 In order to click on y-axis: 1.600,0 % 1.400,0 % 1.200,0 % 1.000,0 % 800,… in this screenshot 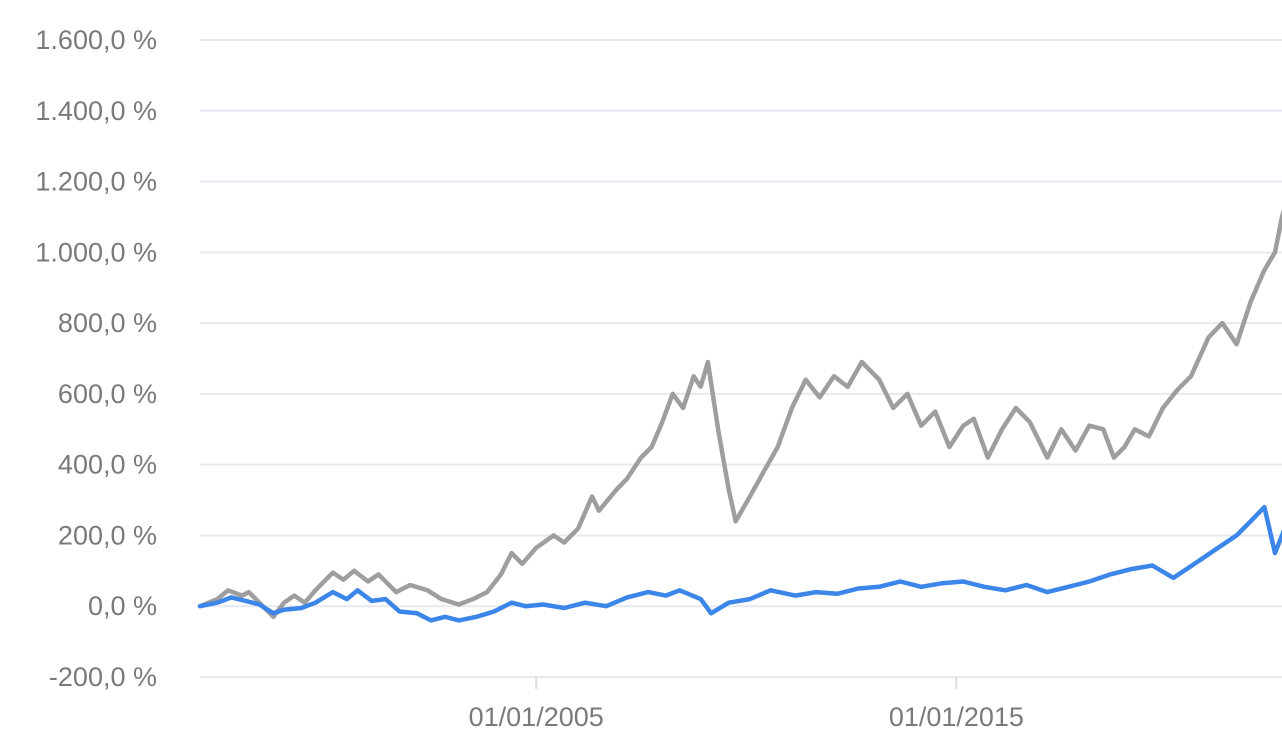, I will do `click(96, 358)`.